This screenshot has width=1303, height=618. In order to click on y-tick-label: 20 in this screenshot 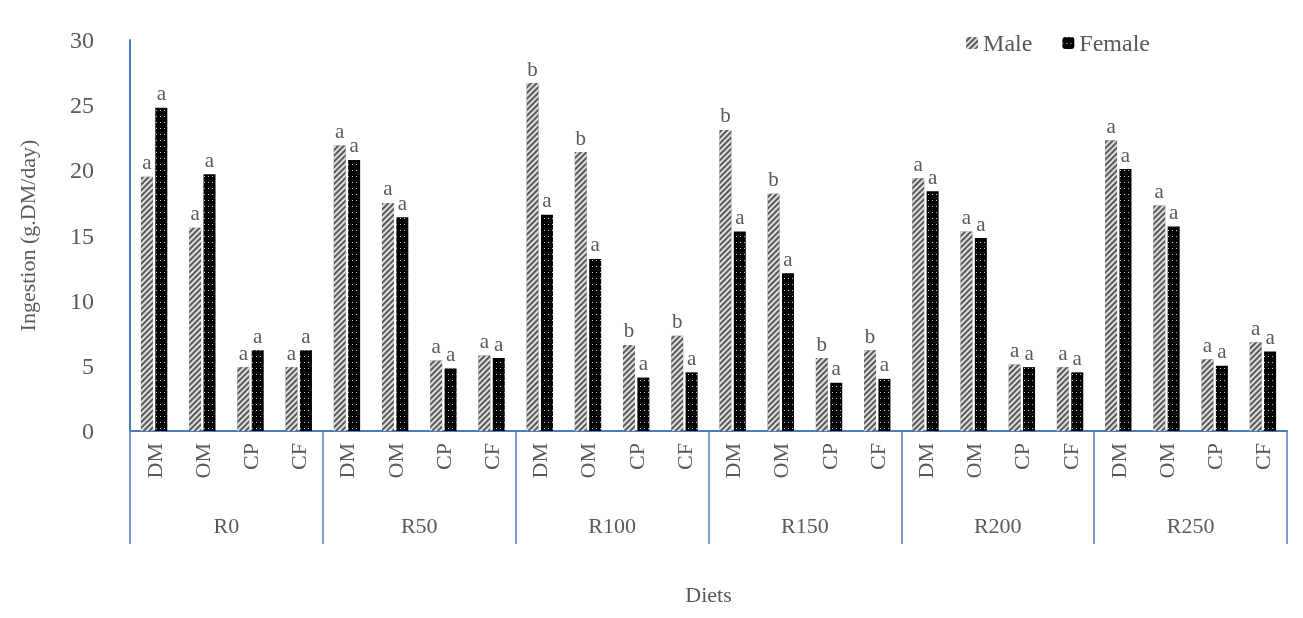, I will do `click(82, 170)`.